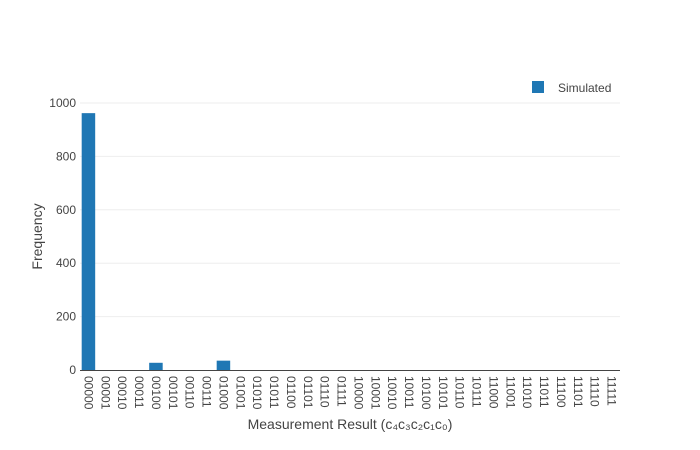 The image size is (700, 450). Describe the element at coordinates (88, 393) in the screenshot. I see `x-tick-label: 00000` at that location.